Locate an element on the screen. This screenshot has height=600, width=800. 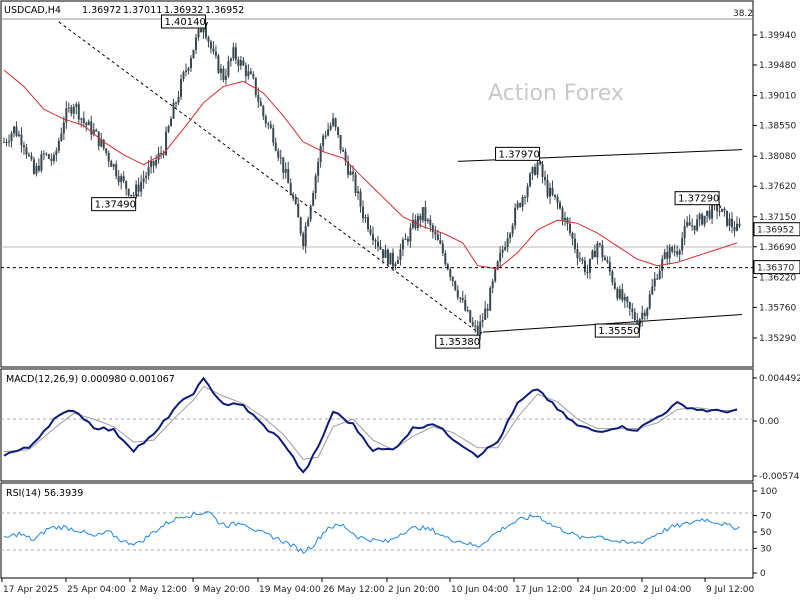
price-tick-label: 1.39480 is located at coordinates (777, 66).